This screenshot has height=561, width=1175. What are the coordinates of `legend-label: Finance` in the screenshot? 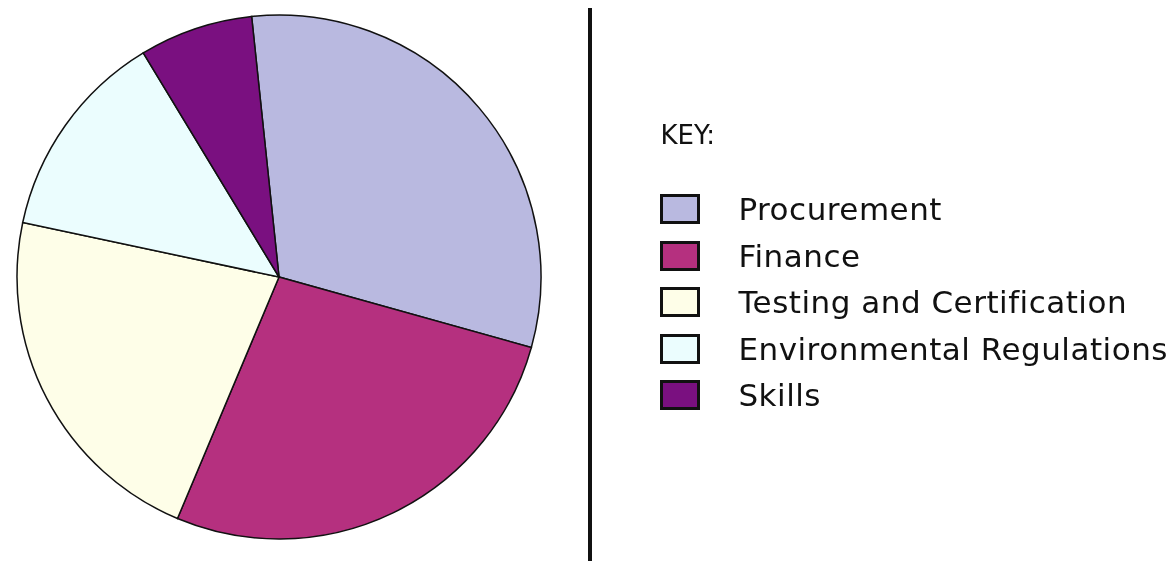 It's located at (799, 255).